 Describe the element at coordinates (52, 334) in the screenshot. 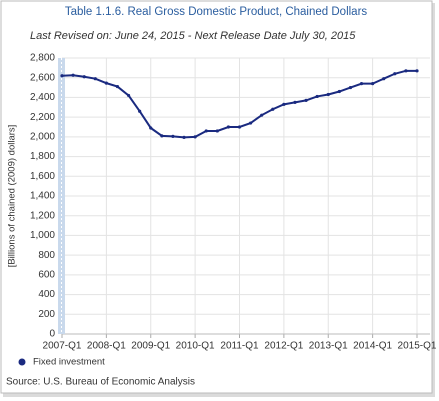

I see `y-tick-label: 0` at that location.